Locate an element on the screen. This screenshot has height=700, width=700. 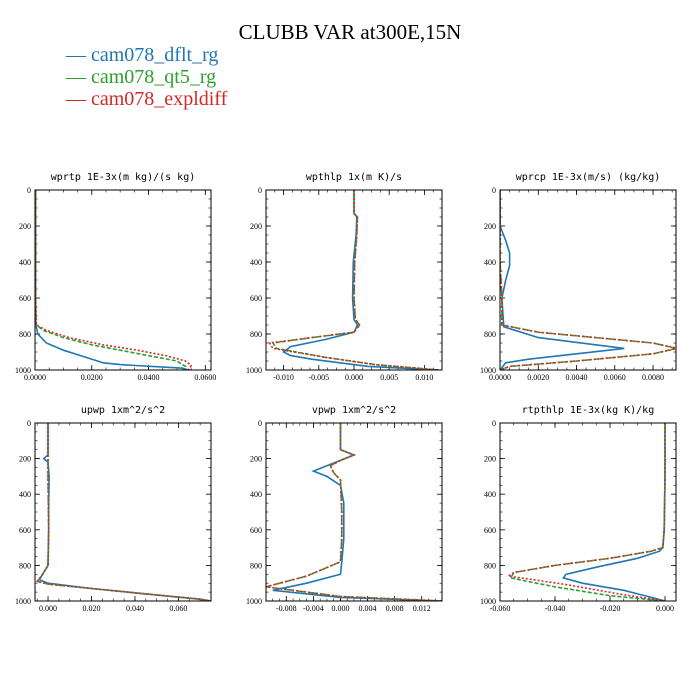
x-tick-label: -0.060 is located at coordinates (500, 608).